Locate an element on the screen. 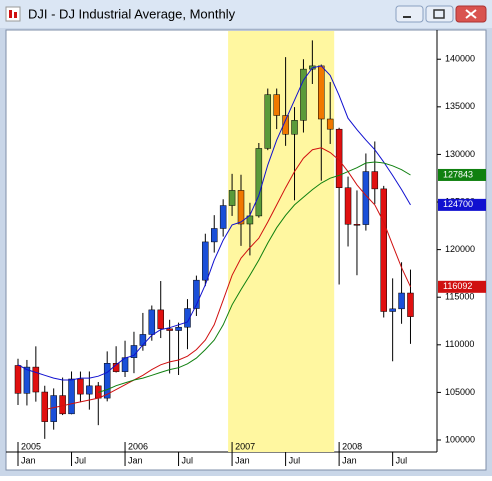  y-tick-label: 130000 is located at coordinates (460, 154).